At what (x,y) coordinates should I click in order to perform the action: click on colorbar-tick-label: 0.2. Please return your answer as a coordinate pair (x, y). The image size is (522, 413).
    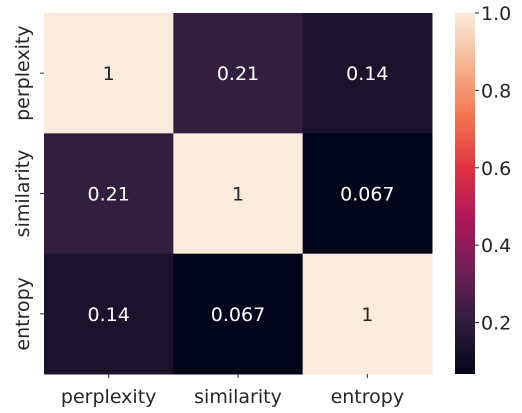
    Looking at the image, I should click on (496, 324).